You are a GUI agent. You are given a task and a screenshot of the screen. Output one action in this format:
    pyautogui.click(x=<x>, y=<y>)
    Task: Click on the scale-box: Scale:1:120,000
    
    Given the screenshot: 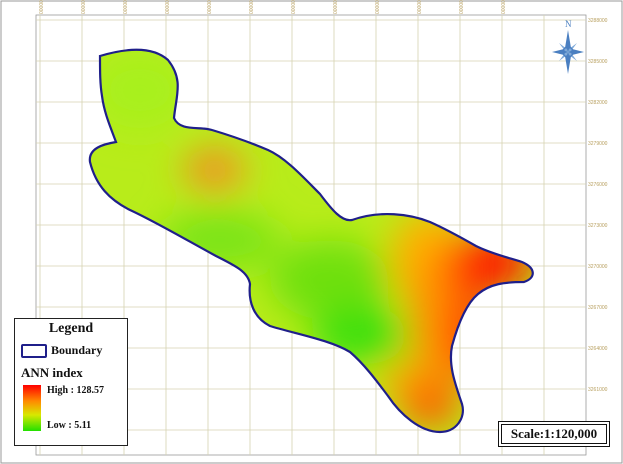 What is the action you would take?
    pyautogui.click(x=554, y=434)
    